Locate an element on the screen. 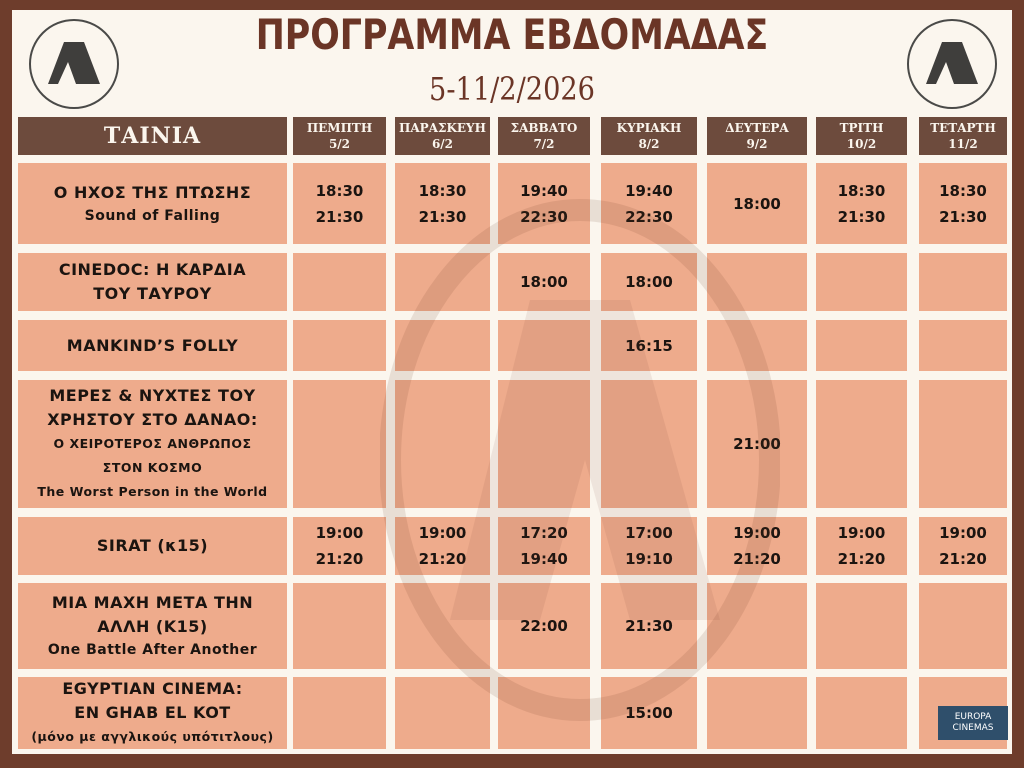 Image resolution: width=1024 pixels, height=768 pixels. film-title-cell: CINEDOC: Η ΚΑΡΔΙΑ ΤΟΥ ΤΑΥΡΟΥ is located at coordinates (152, 282).